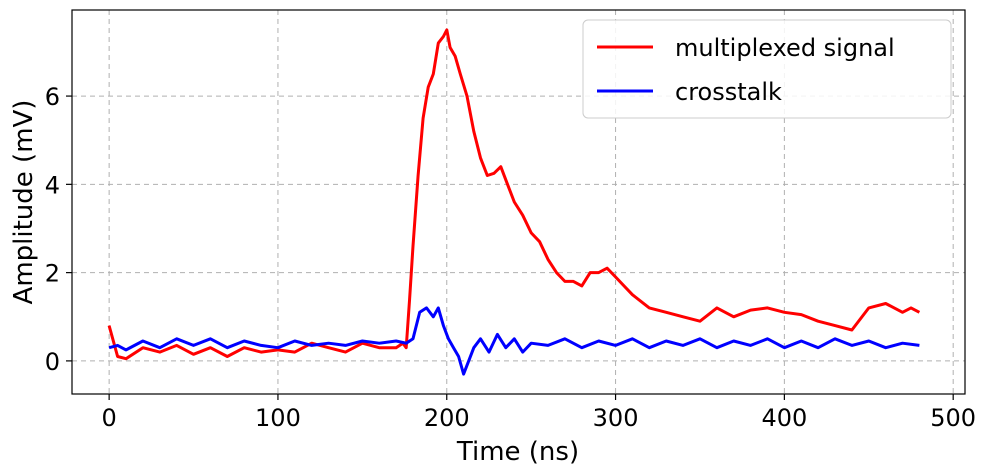 The height and width of the screenshot is (476, 997). What do you see at coordinates (785, 48) in the screenshot?
I see `legend-label-multiplexed-signal: multiplexed signal` at bounding box center [785, 48].